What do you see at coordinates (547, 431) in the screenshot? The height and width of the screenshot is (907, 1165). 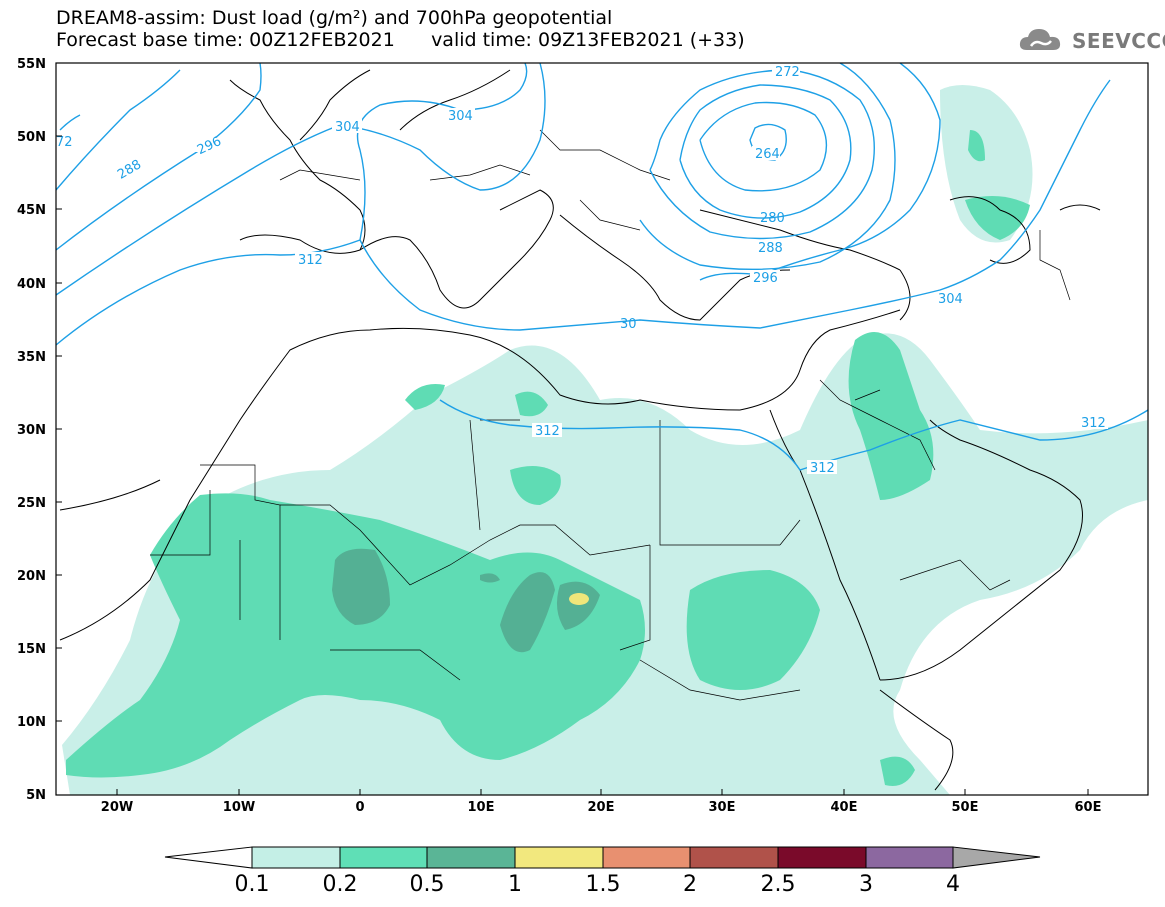 I see `contour-label-312-b: 312` at bounding box center [547, 431].